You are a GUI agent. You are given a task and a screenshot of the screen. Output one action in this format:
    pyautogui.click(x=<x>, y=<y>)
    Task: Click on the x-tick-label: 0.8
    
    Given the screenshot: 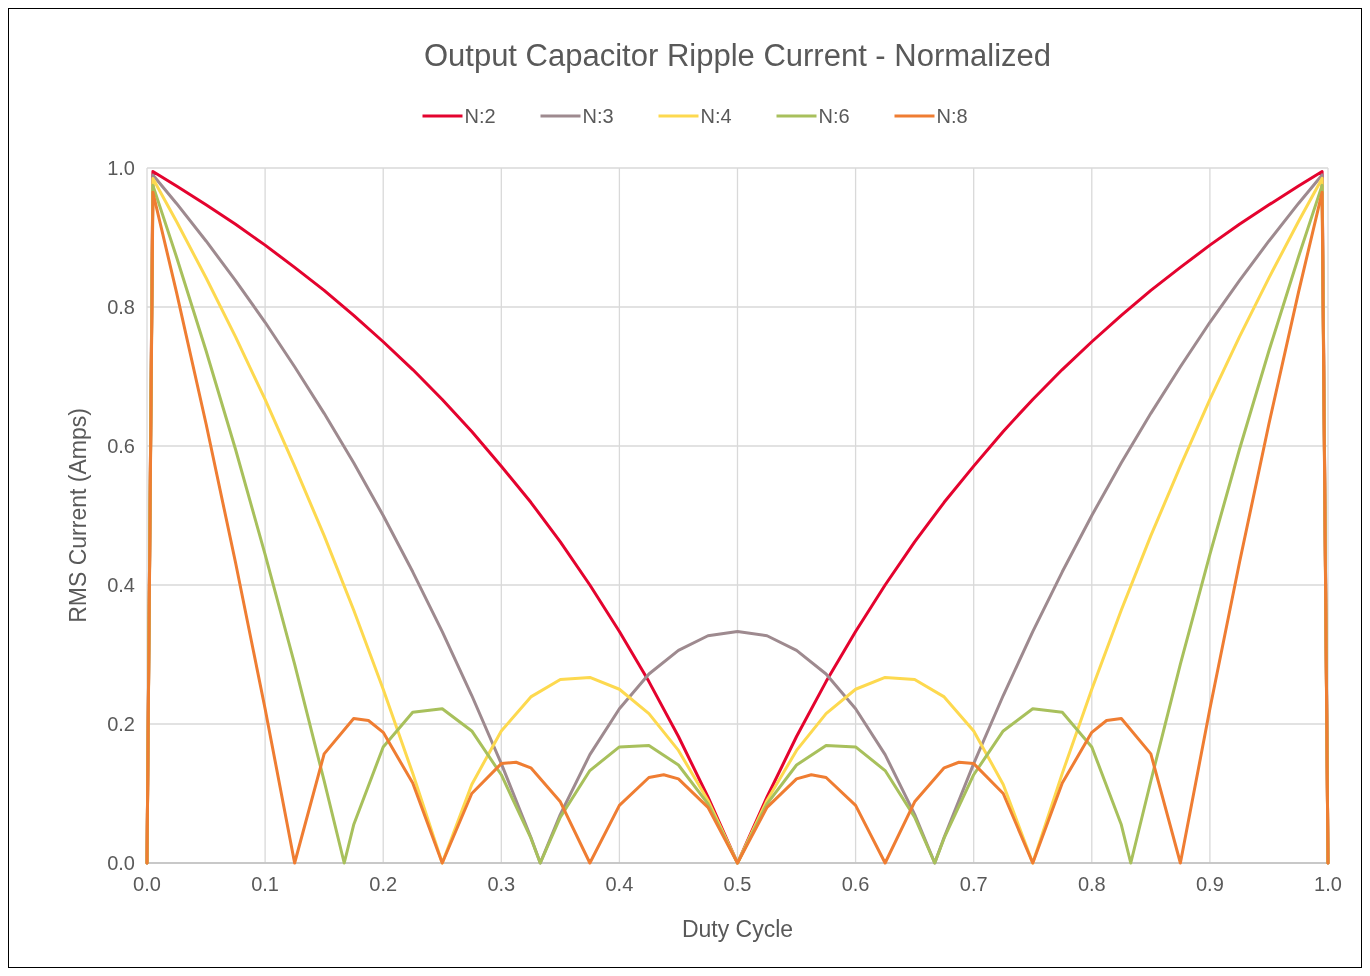 What is the action you would take?
    pyautogui.click(x=1091, y=884)
    